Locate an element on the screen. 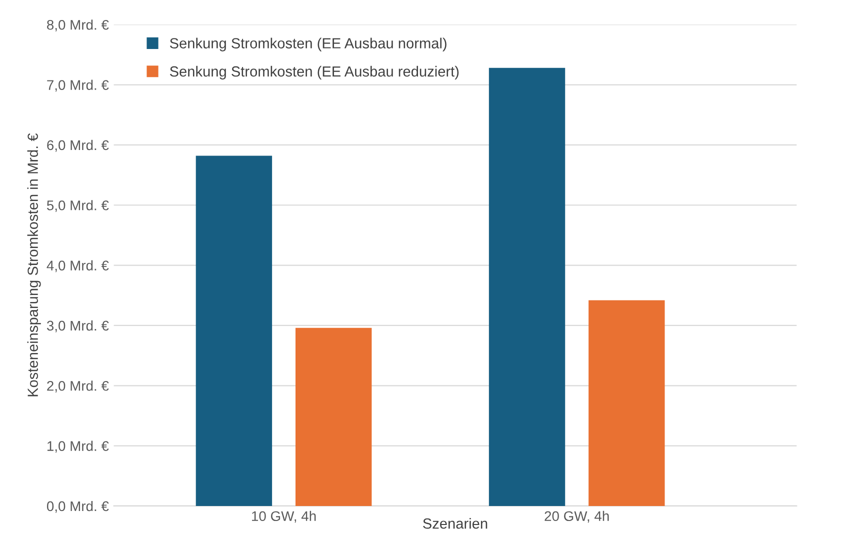 This screenshot has height=547, width=843. y-tick-label: 3,0 Mrd. € is located at coordinates (77, 326).